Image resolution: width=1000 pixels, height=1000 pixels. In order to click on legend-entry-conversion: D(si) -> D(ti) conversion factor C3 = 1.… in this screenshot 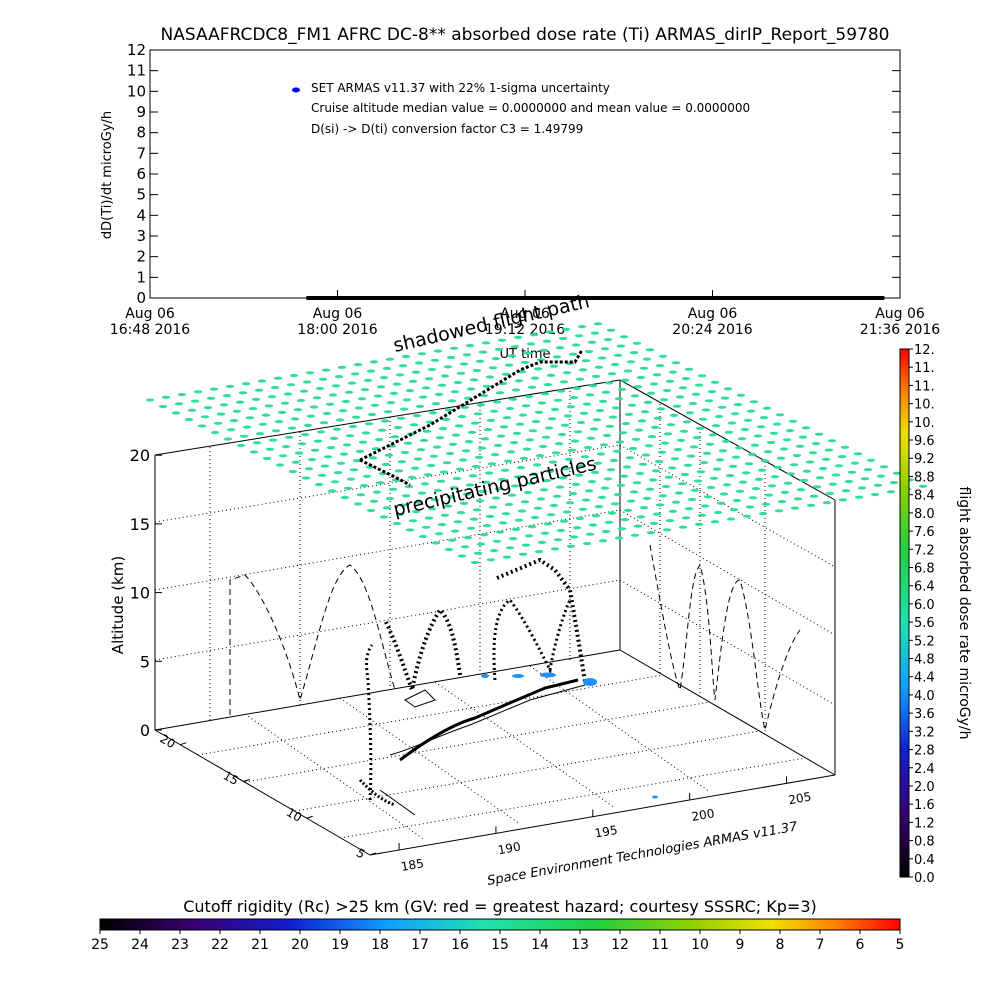, I will do `click(447, 129)`.